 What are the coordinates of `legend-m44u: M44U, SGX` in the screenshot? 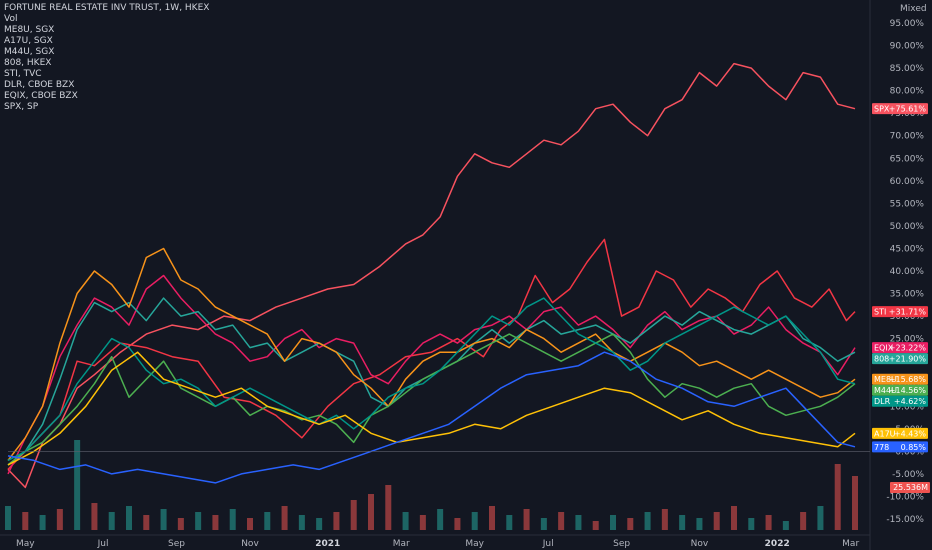 It's located at (29, 52).